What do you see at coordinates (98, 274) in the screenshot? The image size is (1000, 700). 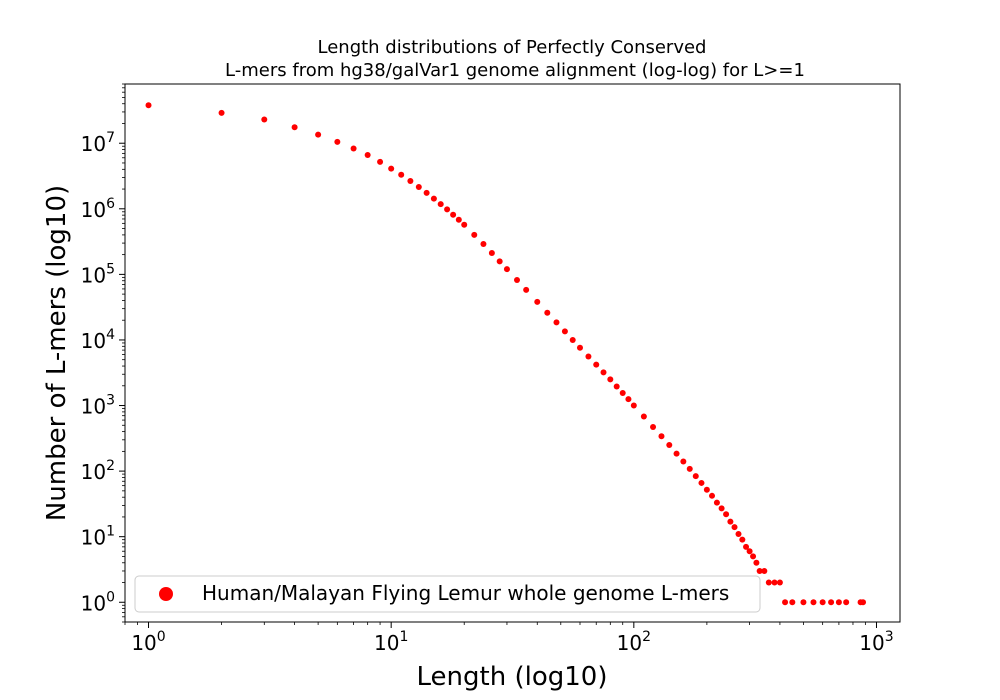 I see `y-tick-label: 10⁵` at bounding box center [98, 274].